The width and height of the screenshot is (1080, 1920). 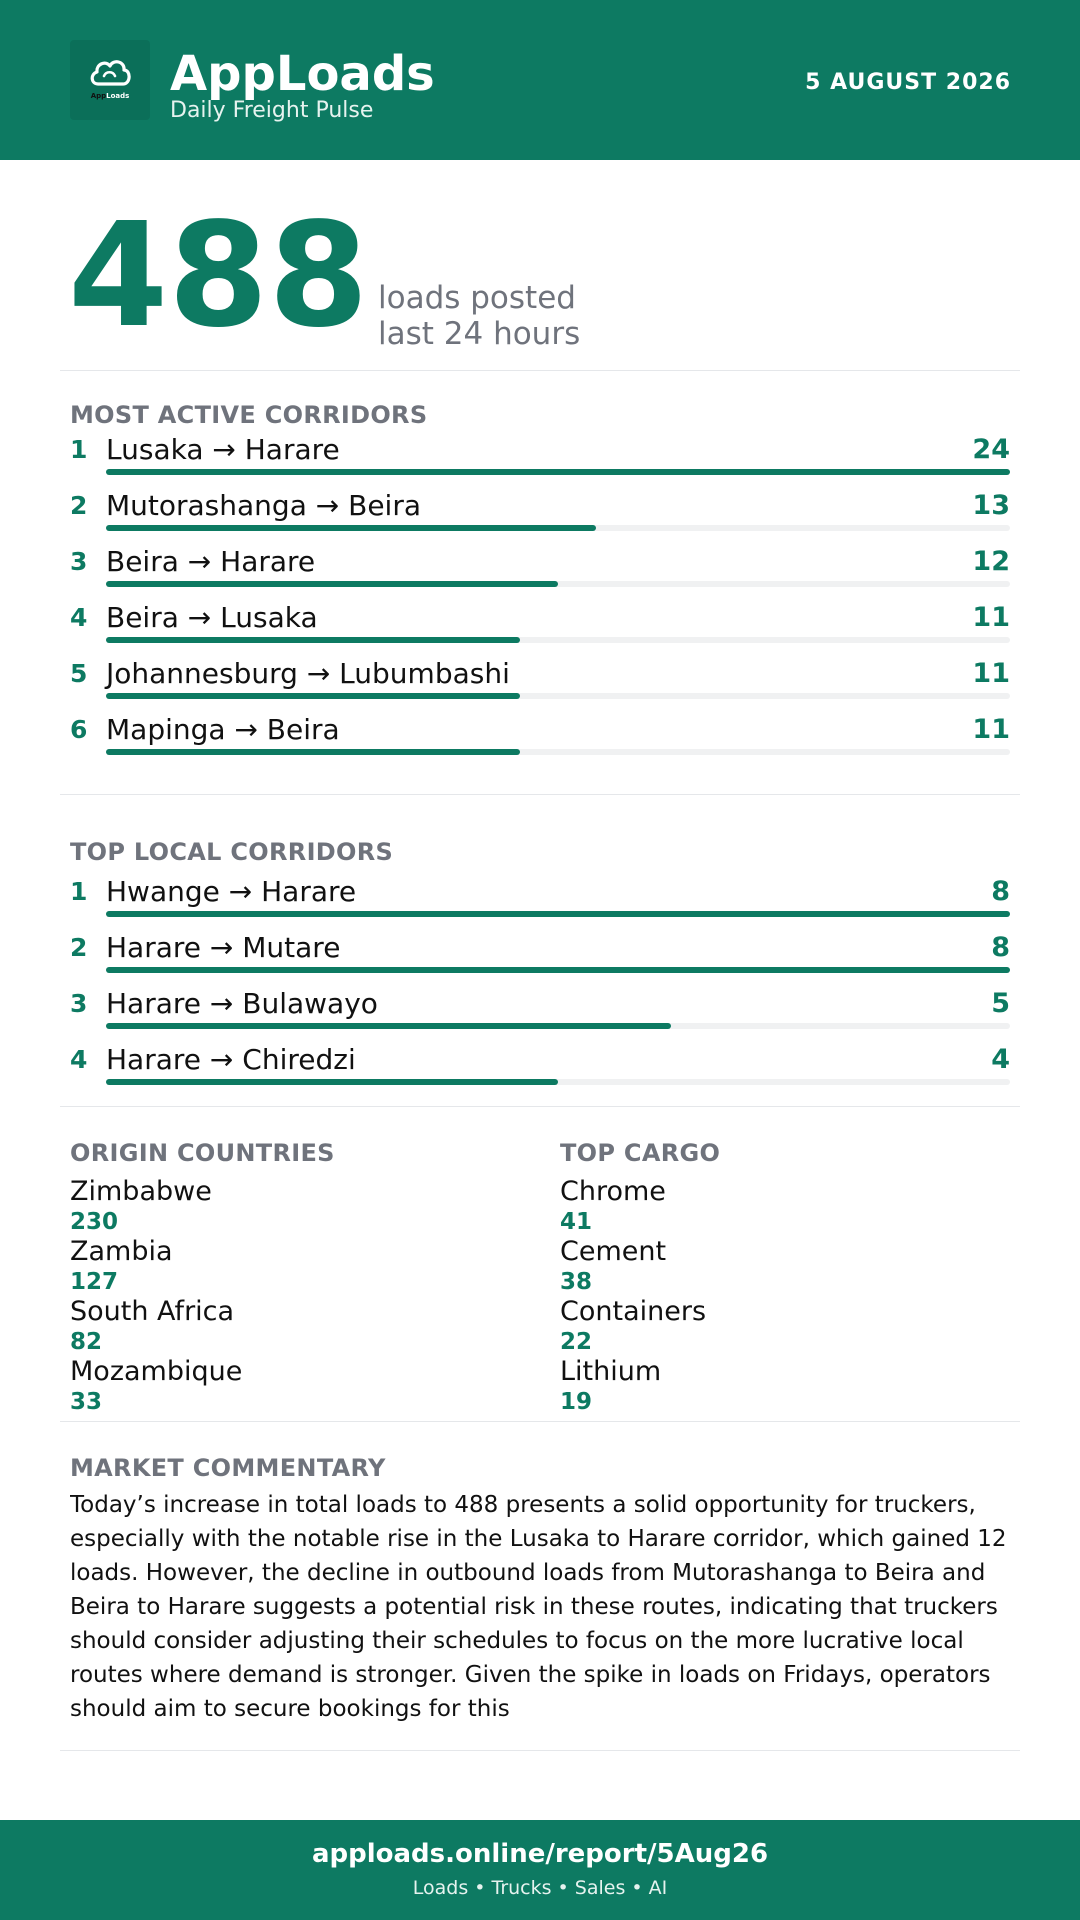 What do you see at coordinates (908, 82) in the screenshot?
I see `report-date: 5 AUGUST 2026` at bounding box center [908, 82].